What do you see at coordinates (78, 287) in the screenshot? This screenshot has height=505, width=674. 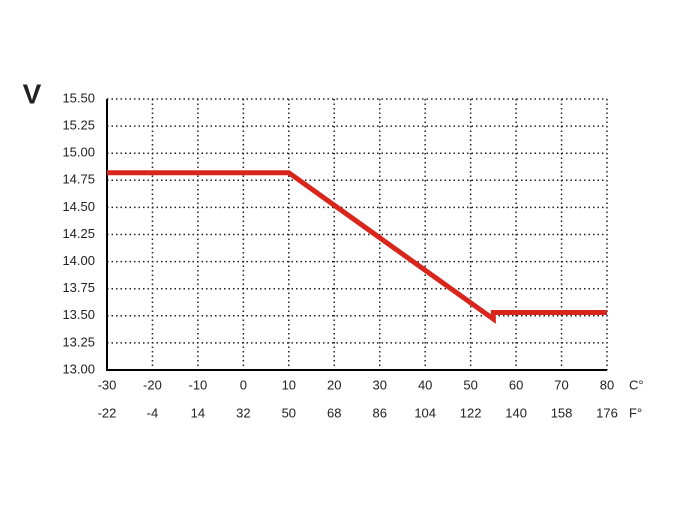 I see `y-tick-label: 13.75` at bounding box center [78, 287].